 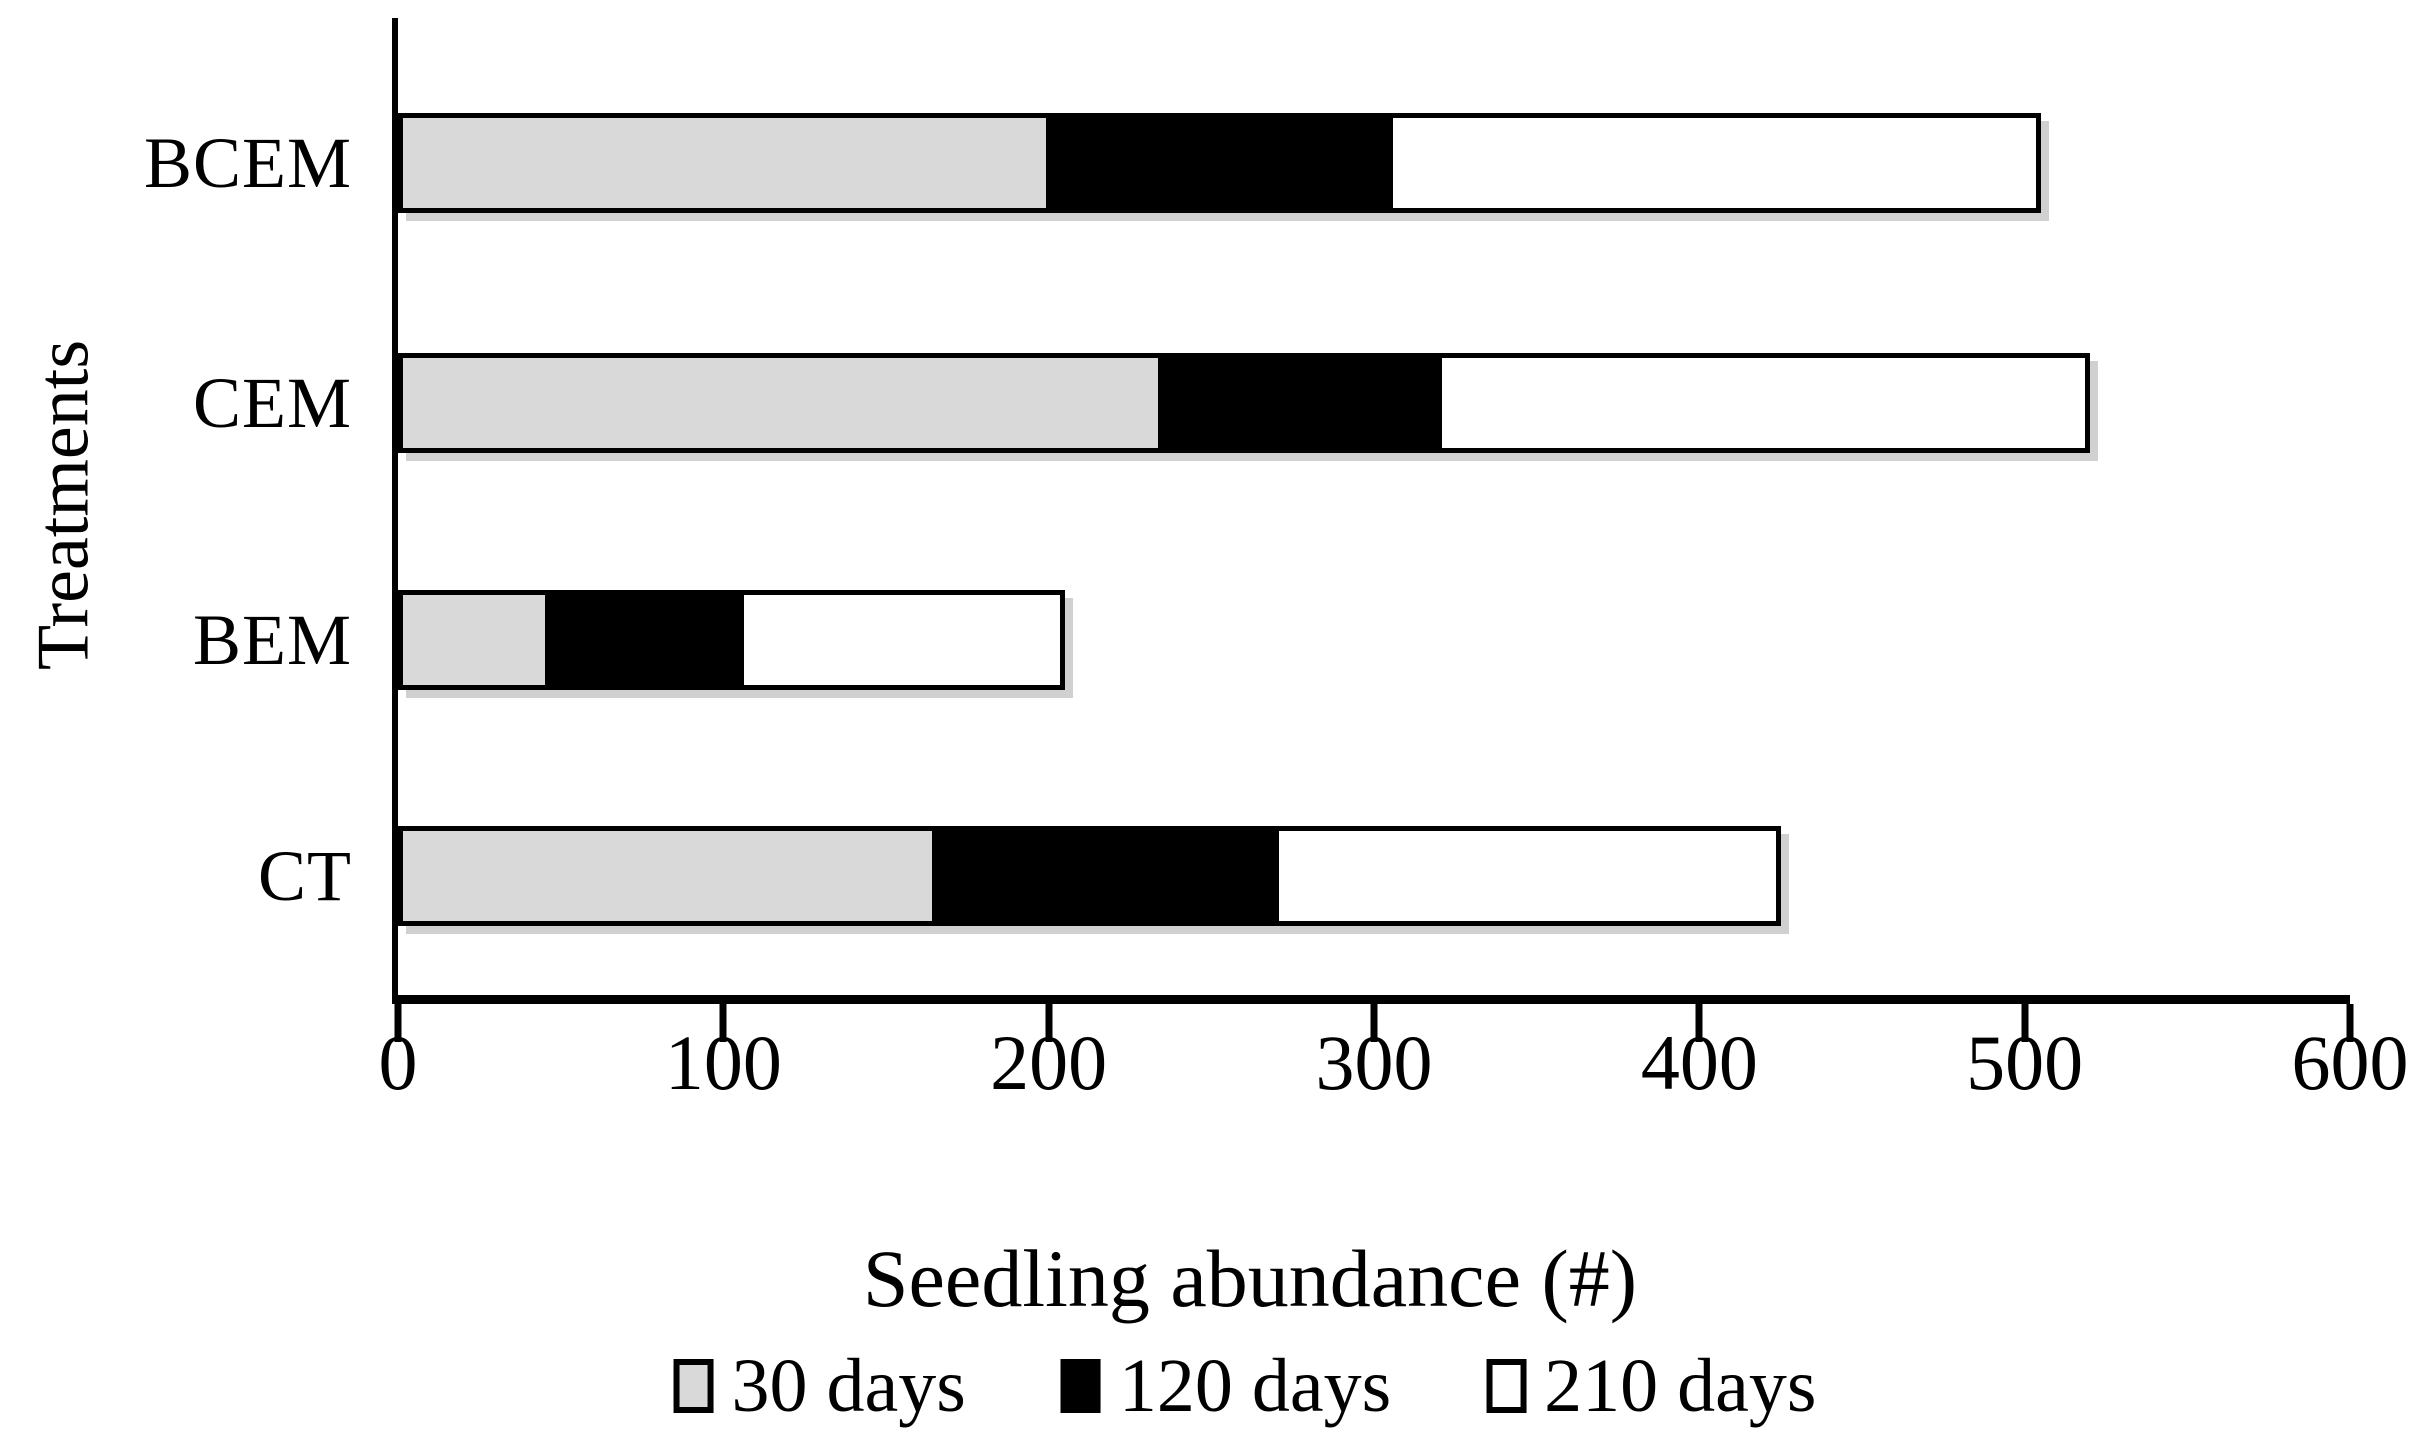 What do you see at coordinates (1680, 1386) in the screenshot?
I see `legend-label: 210 days` at bounding box center [1680, 1386].